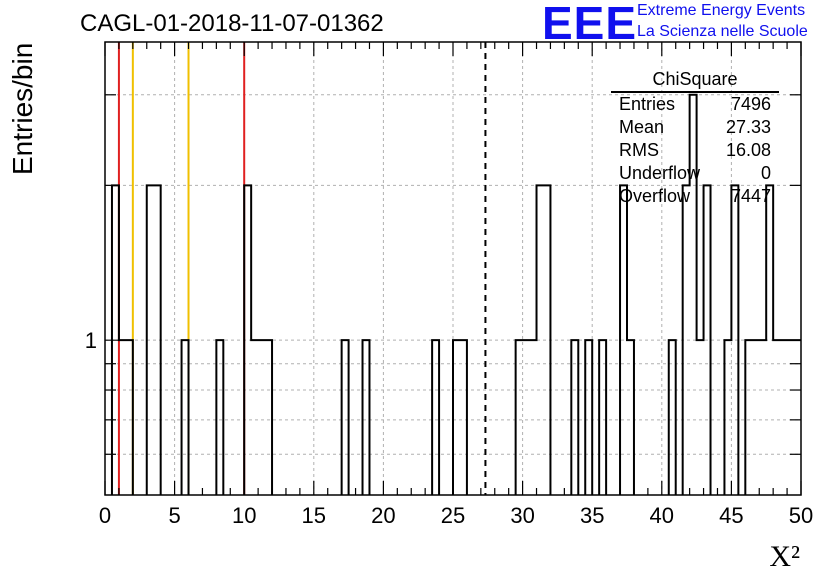 The width and height of the screenshot is (836, 572). I want to click on x-tick-label: 5, so click(174, 515).